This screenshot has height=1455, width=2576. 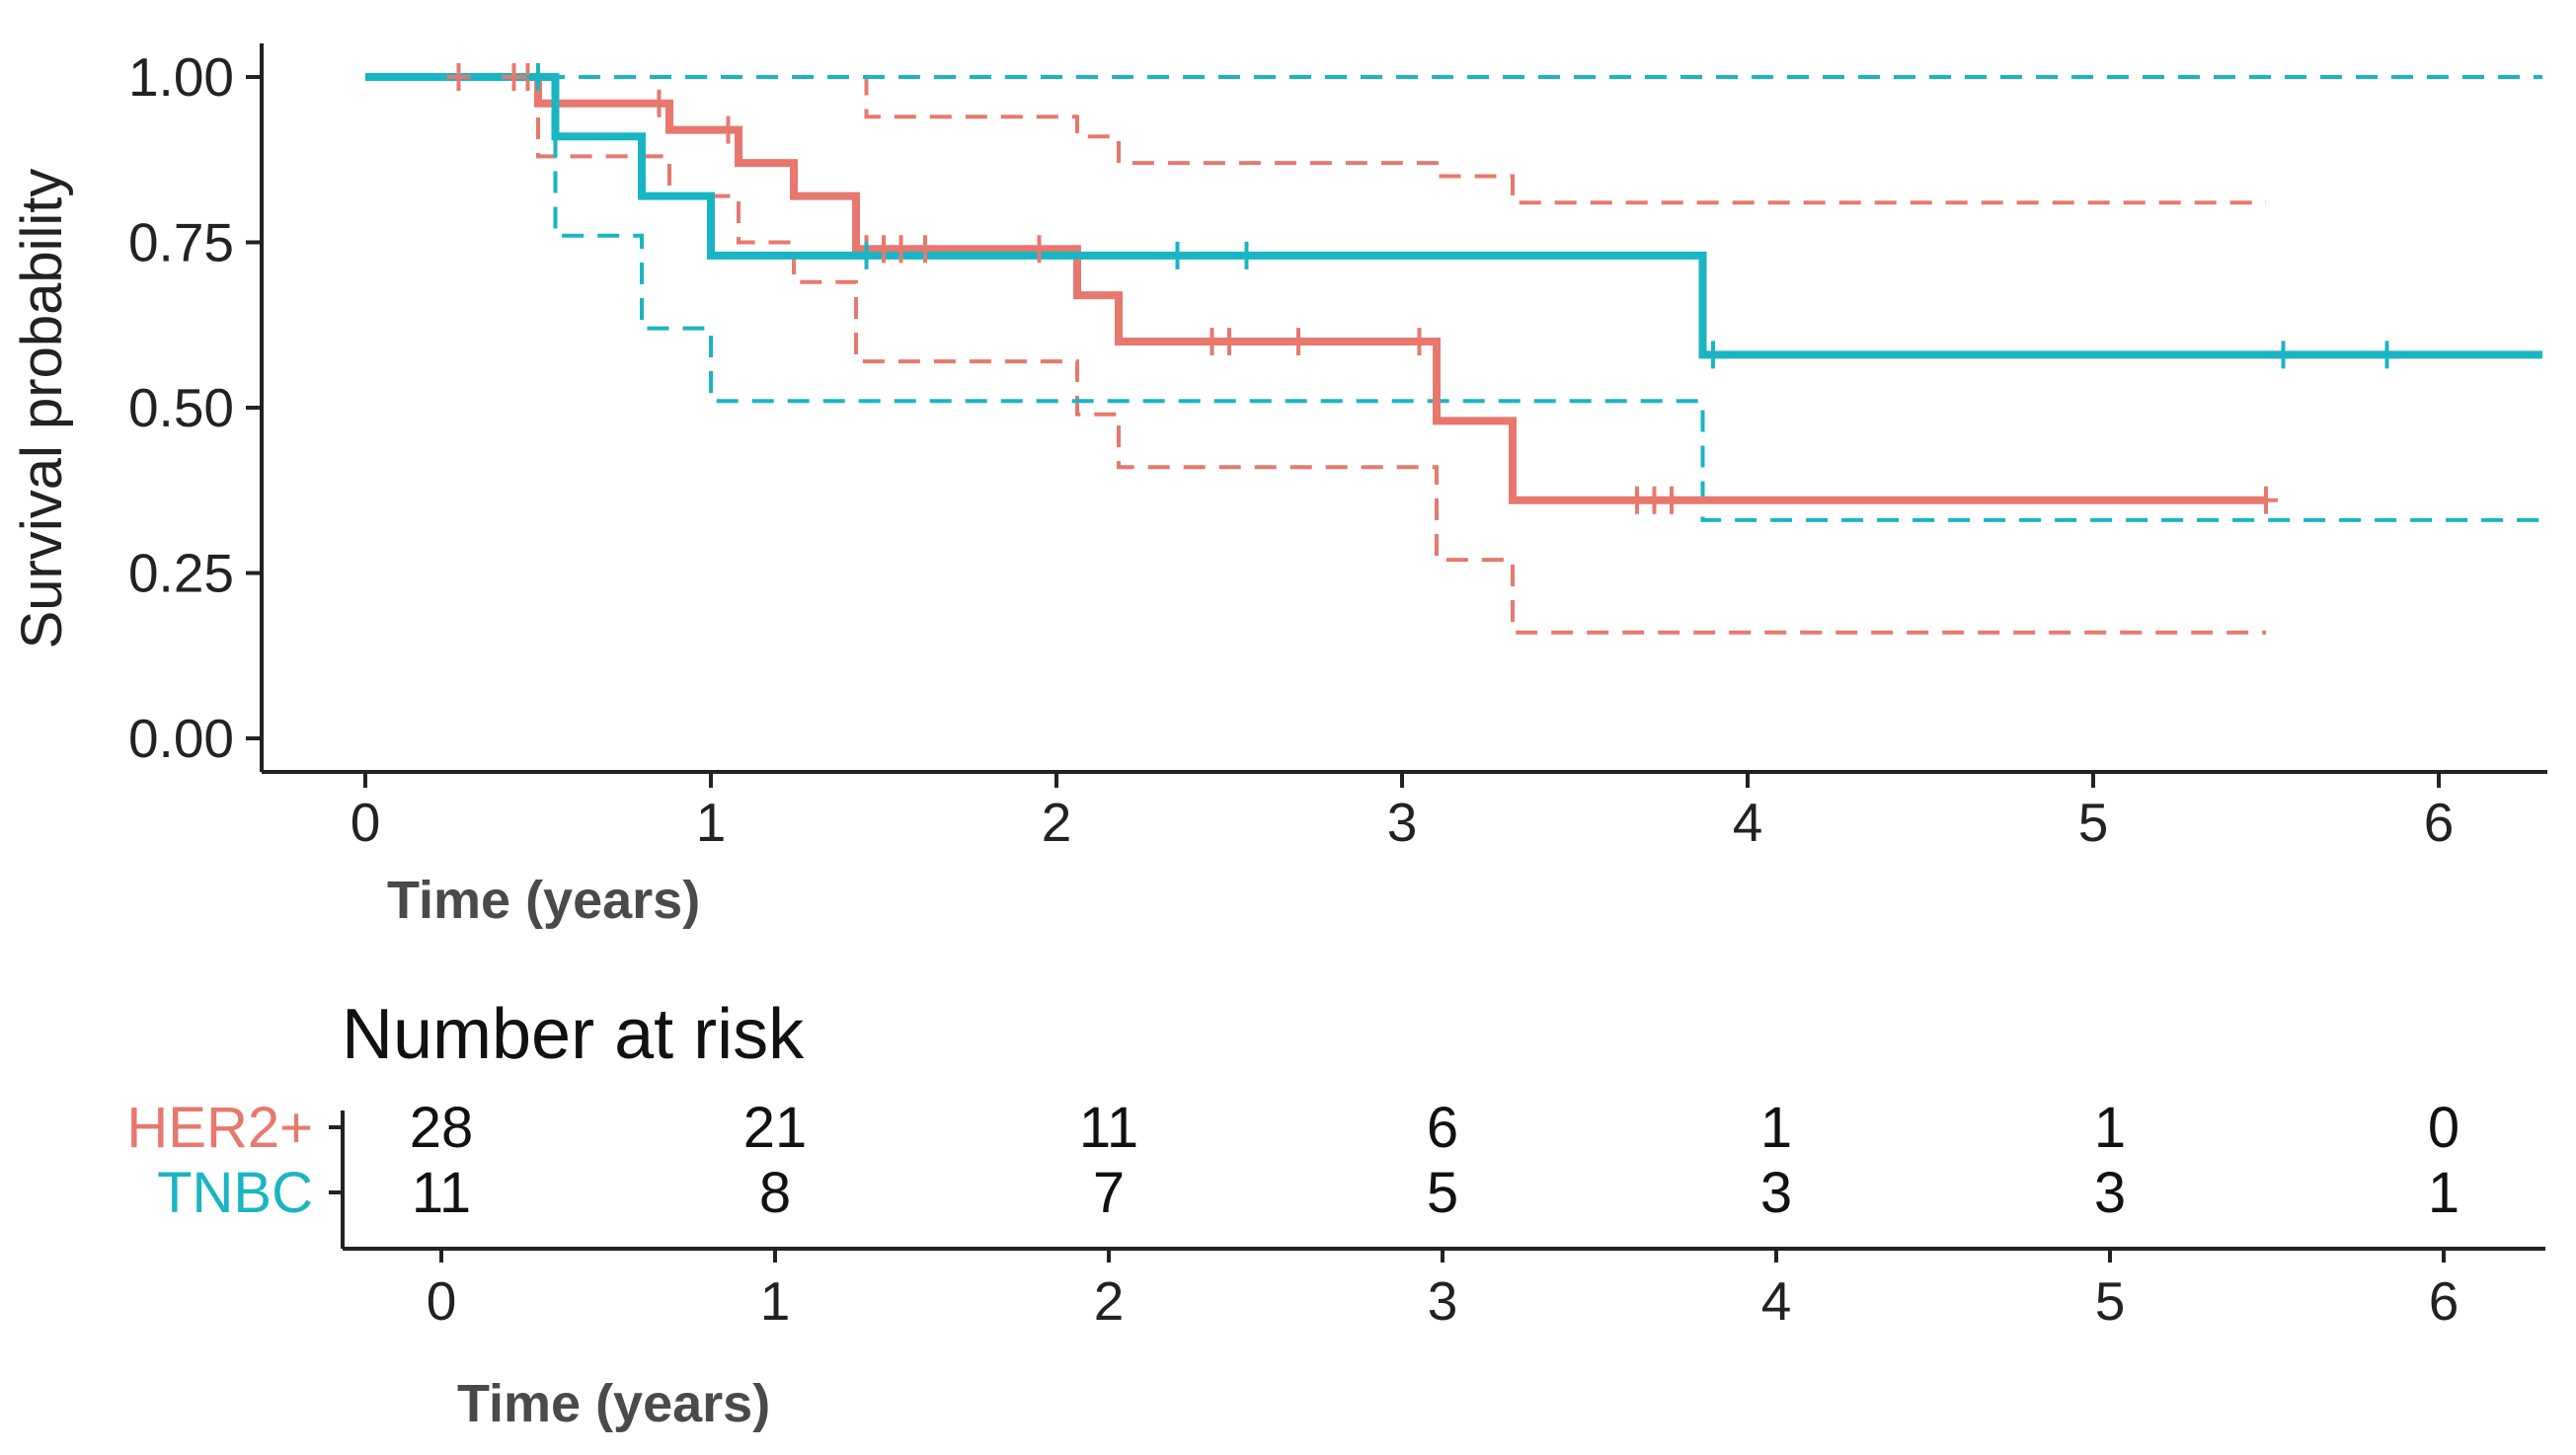 I want to click on risk-x-tick-label: 0, so click(x=442, y=1301).